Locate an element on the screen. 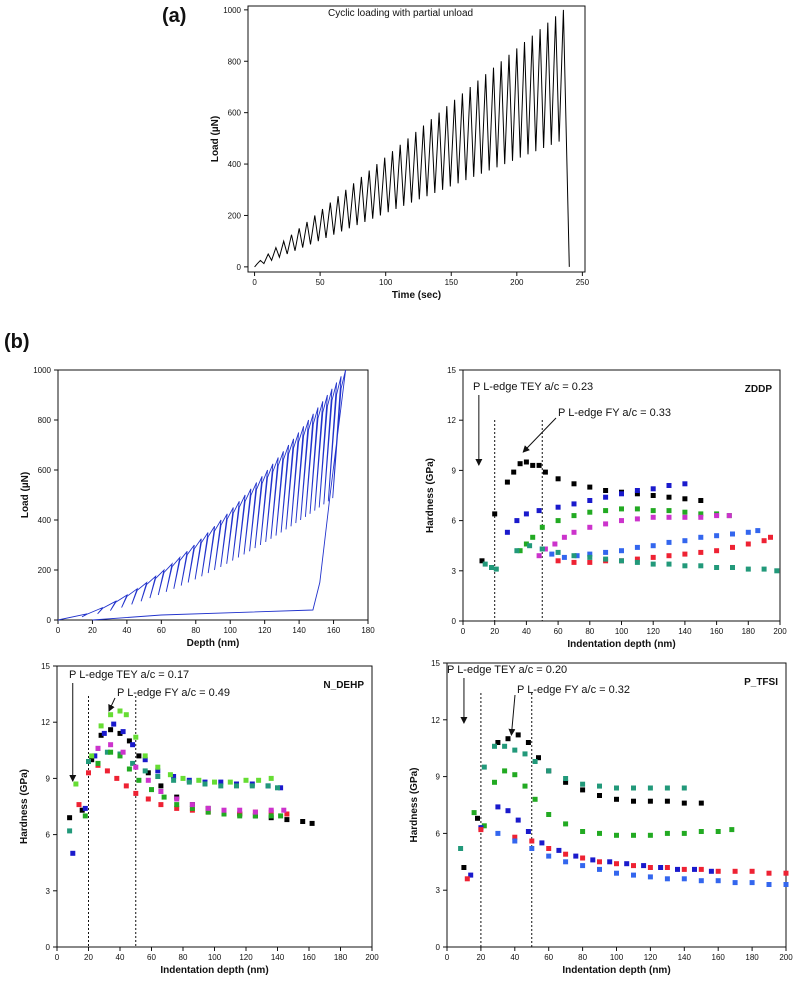 The height and width of the screenshot is (987, 795). plot-frame is located at coordinates (213, 495).